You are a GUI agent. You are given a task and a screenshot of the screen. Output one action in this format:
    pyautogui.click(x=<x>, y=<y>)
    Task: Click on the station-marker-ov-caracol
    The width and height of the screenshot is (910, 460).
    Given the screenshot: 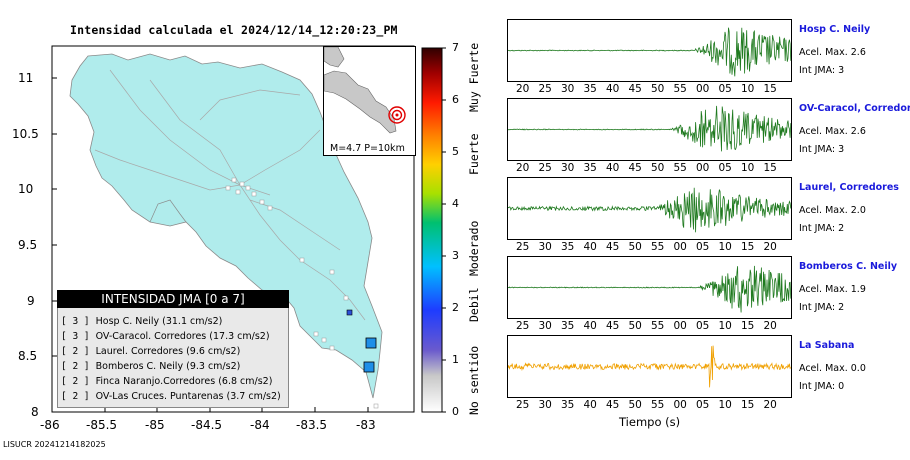 What is the action you would take?
    pyautogui.click(x=369, y=367)
    